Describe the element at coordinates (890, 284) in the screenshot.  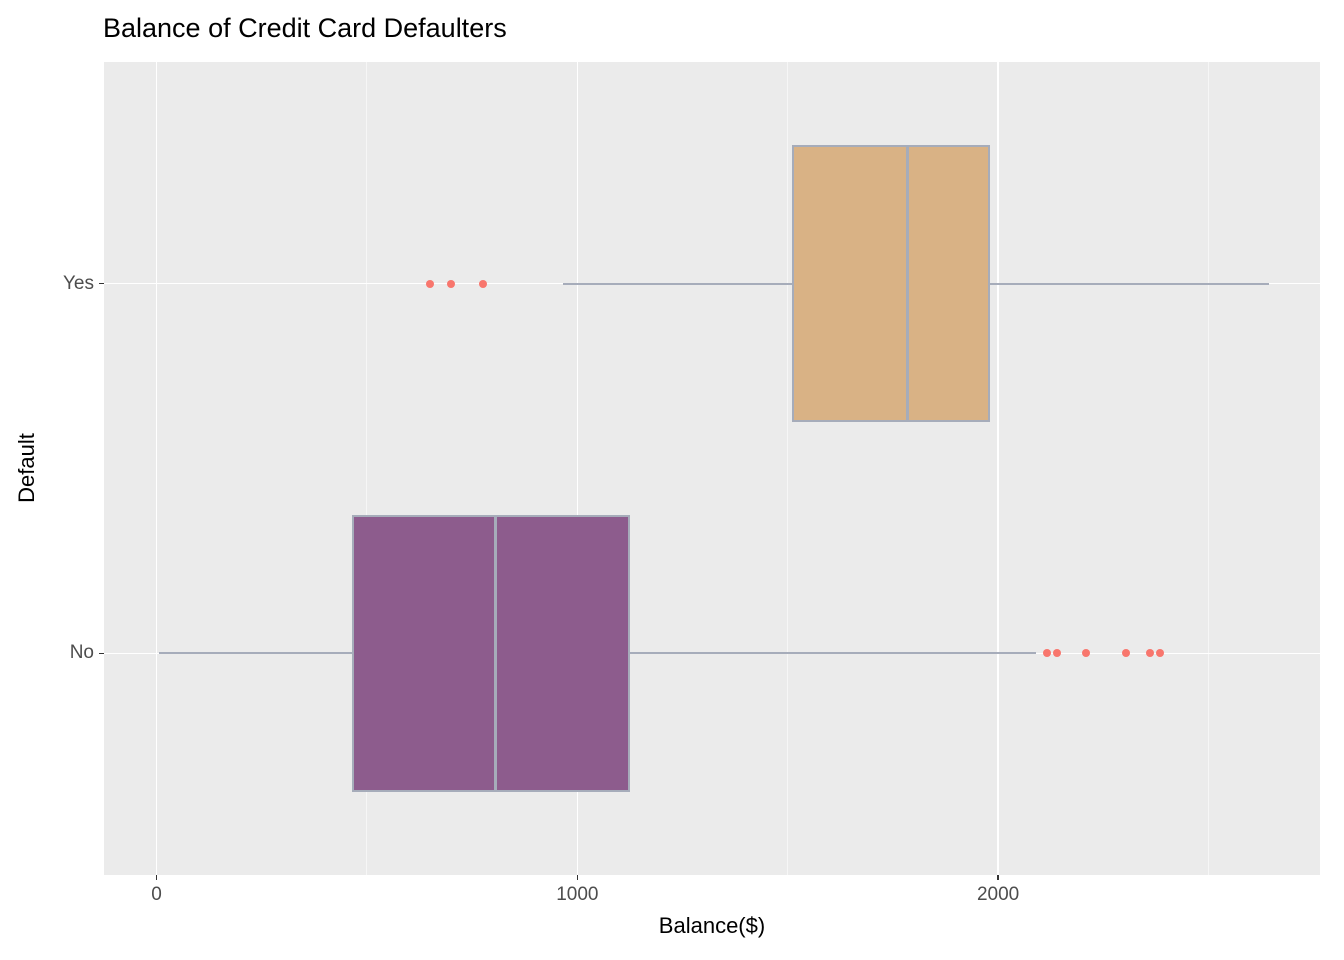
I see `box-yes` at that location.